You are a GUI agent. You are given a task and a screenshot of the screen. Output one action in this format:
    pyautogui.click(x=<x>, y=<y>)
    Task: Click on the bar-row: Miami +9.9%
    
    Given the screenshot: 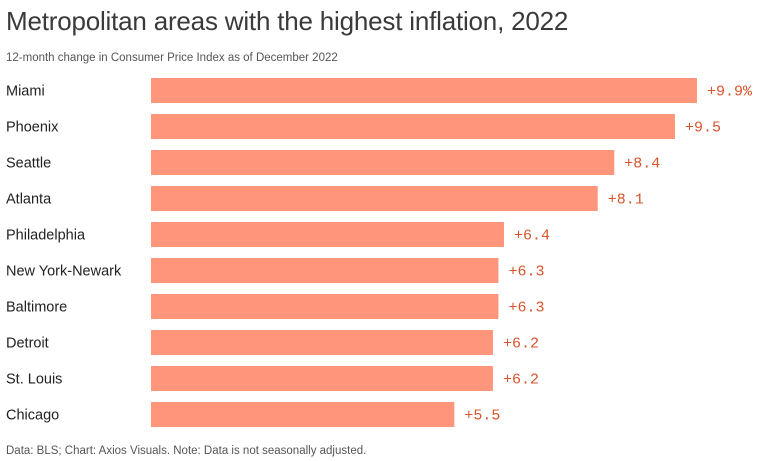 What is the action you would take?
    pyautogui.click(x=379, y=90)
    